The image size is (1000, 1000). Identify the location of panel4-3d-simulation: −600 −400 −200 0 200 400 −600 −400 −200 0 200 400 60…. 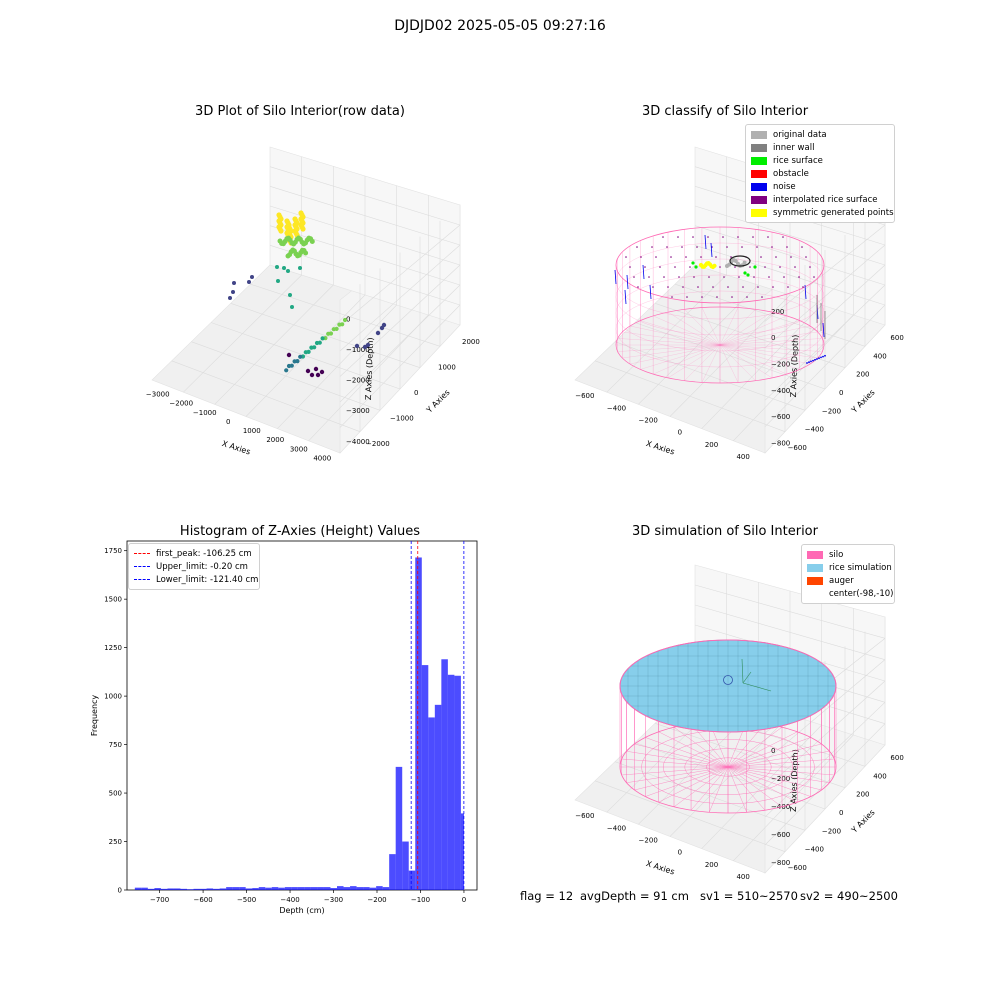
(739, 722).